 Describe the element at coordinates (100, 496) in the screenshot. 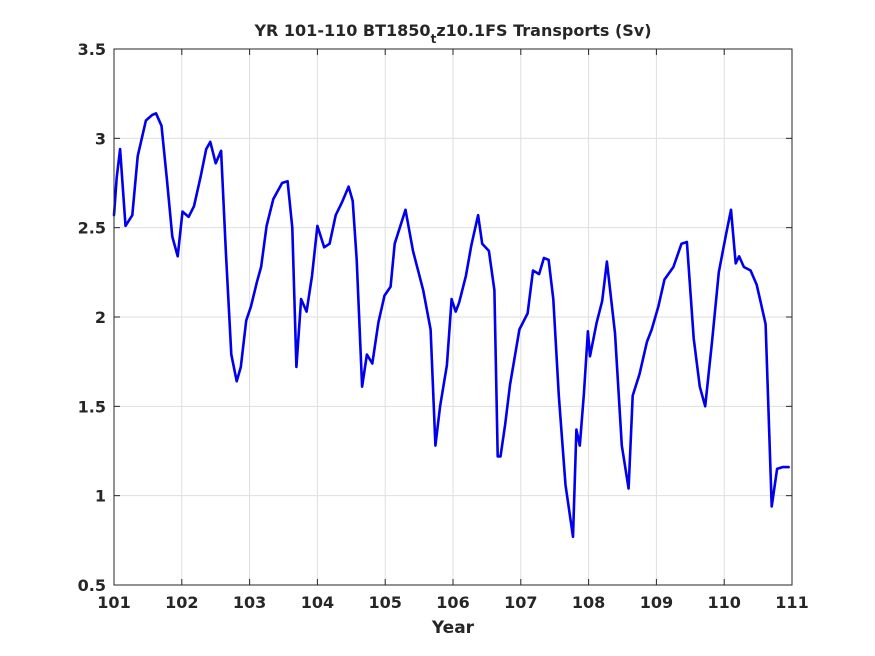

I see `y-tick-label: 1` at that location.